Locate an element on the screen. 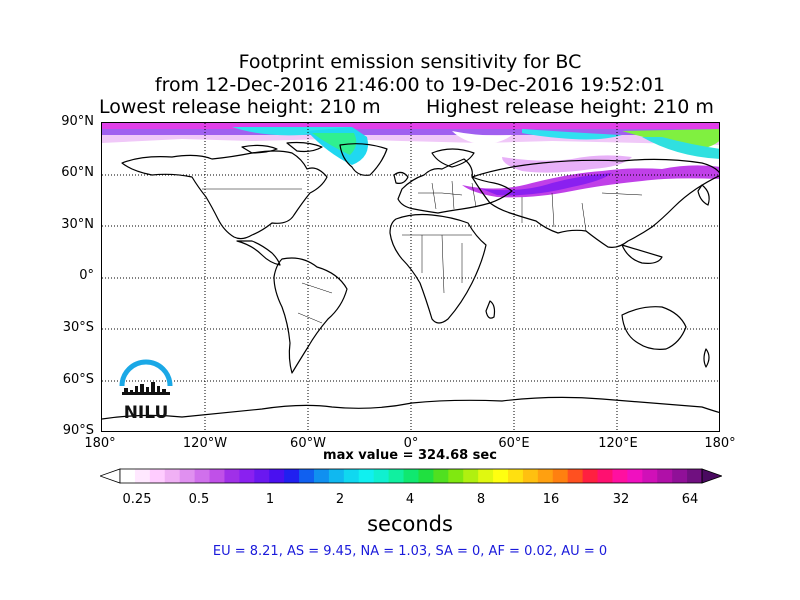 Image resolution: width=800 pixels, height=600 pixels. country-borders is located at coordinates (422, 252).